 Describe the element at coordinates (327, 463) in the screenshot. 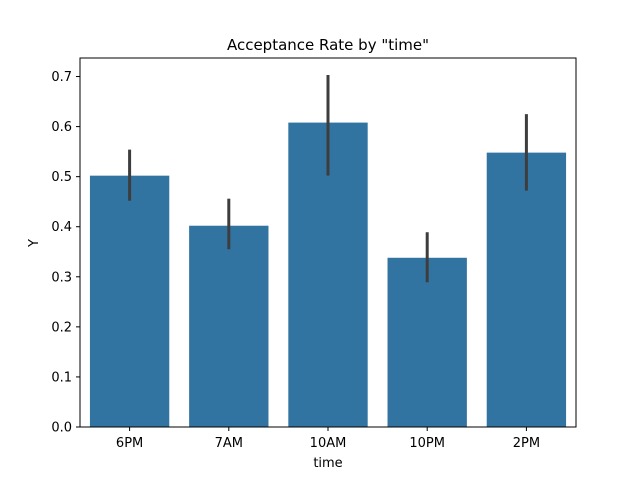

I see `x-axis-label: time` at that location.